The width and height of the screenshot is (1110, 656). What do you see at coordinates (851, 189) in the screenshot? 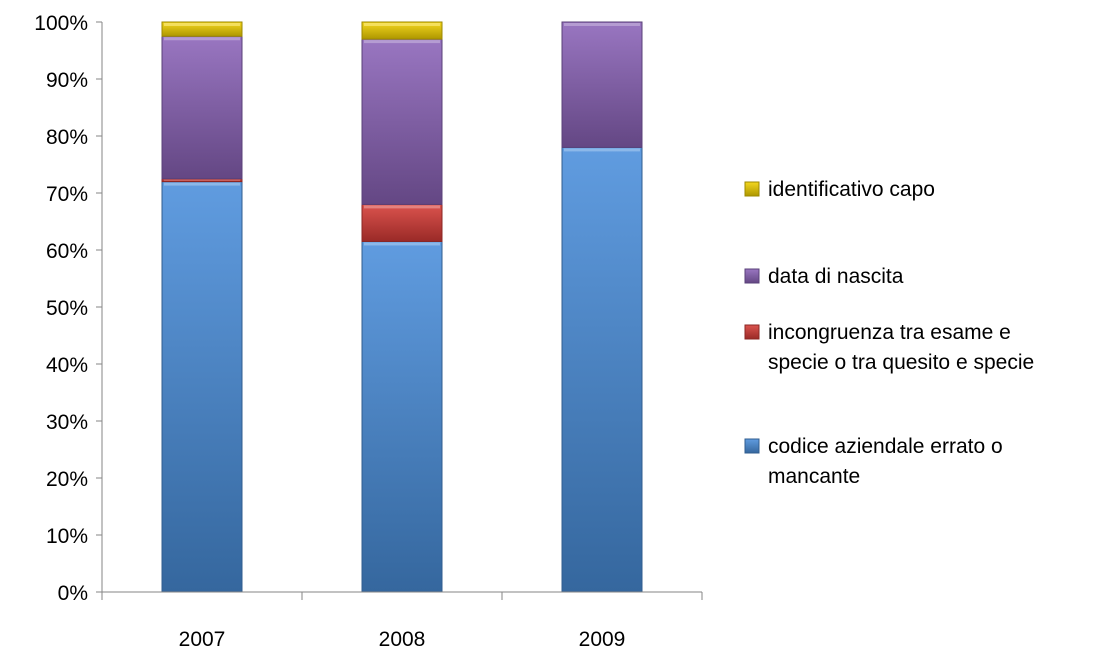
I see `legend-label-0: identificativo capo` at bounding box center [851, 189].